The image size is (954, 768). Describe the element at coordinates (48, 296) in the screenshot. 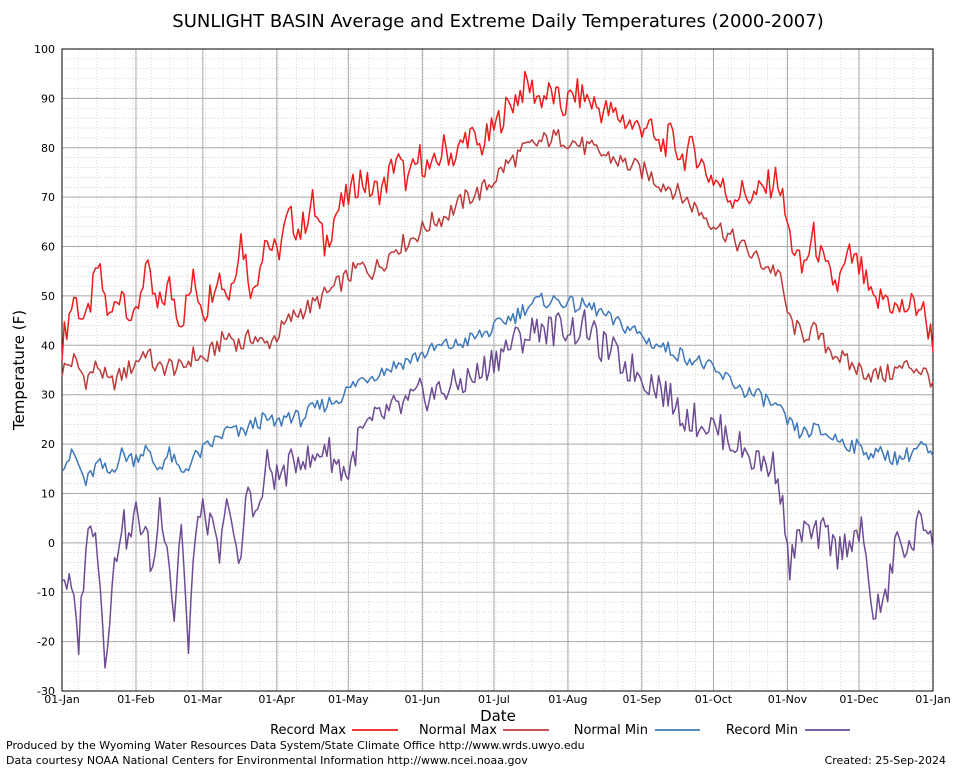

I see `y-tick-label: 50` at that location.